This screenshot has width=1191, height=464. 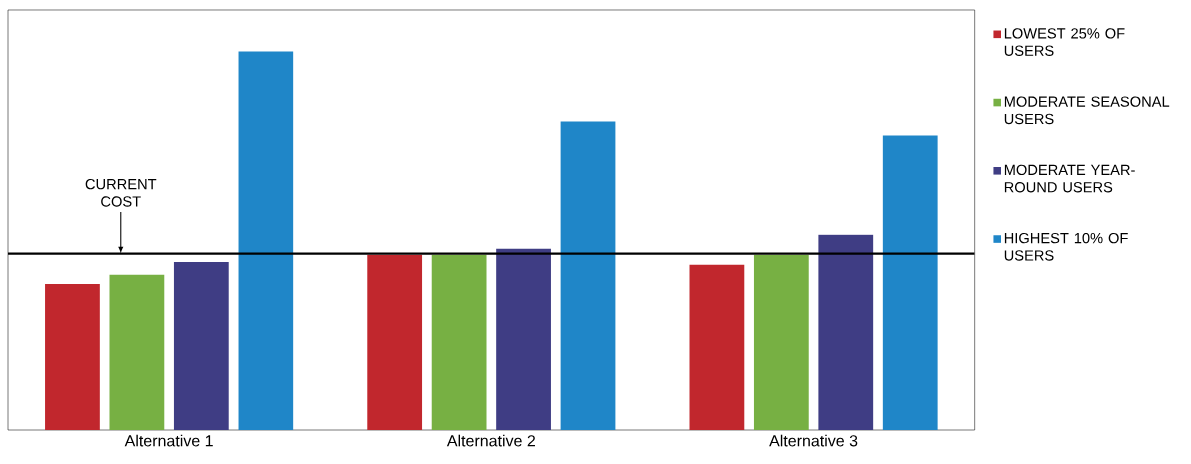 What do you see at coordinates (168, 440) in the screenshot?
I see `x-tick-label: Alternative 1` at bounding box center [168, 440].